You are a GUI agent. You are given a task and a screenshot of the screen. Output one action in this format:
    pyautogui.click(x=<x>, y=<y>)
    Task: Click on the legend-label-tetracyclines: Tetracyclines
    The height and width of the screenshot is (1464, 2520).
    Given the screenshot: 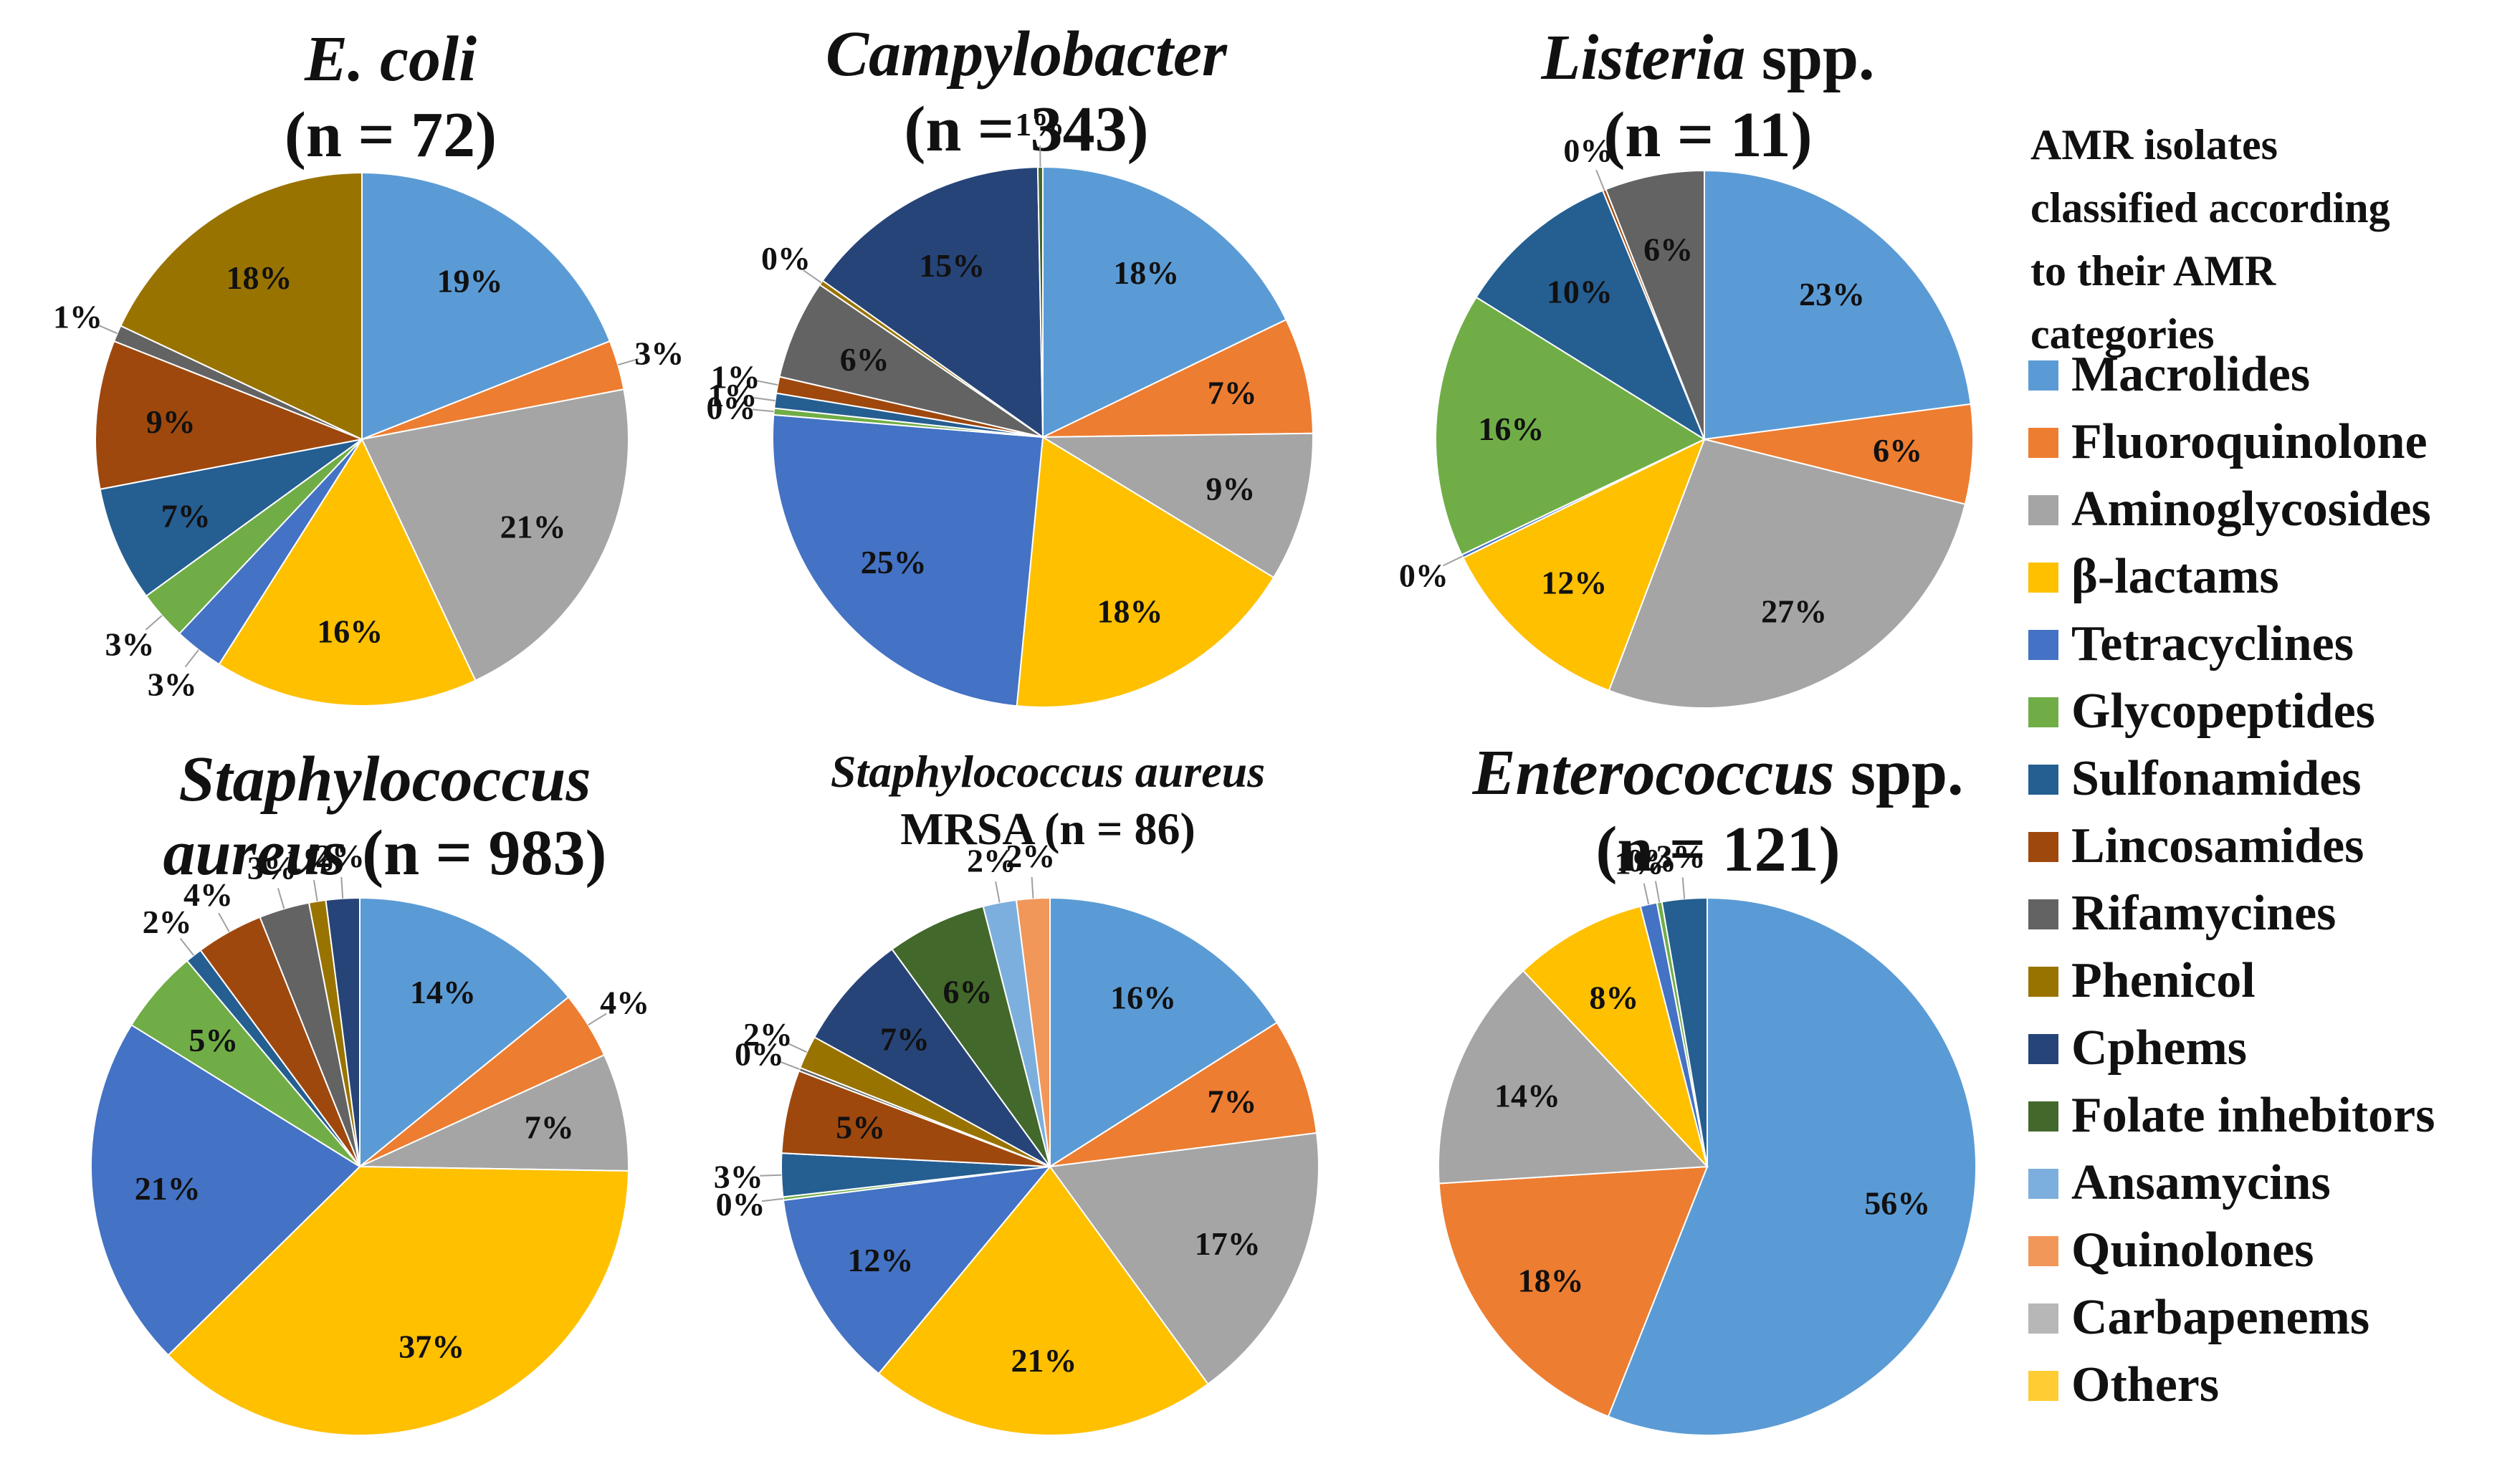 What is the action you would take?
    pyautogui.click(x=2212, y=643)
    